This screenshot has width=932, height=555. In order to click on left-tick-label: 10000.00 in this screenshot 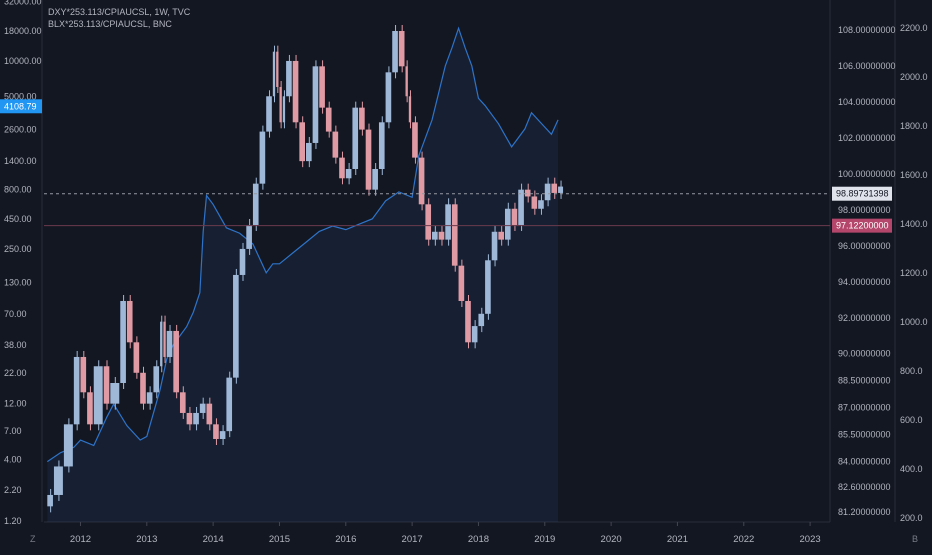, I will do `click(23, 61)`.